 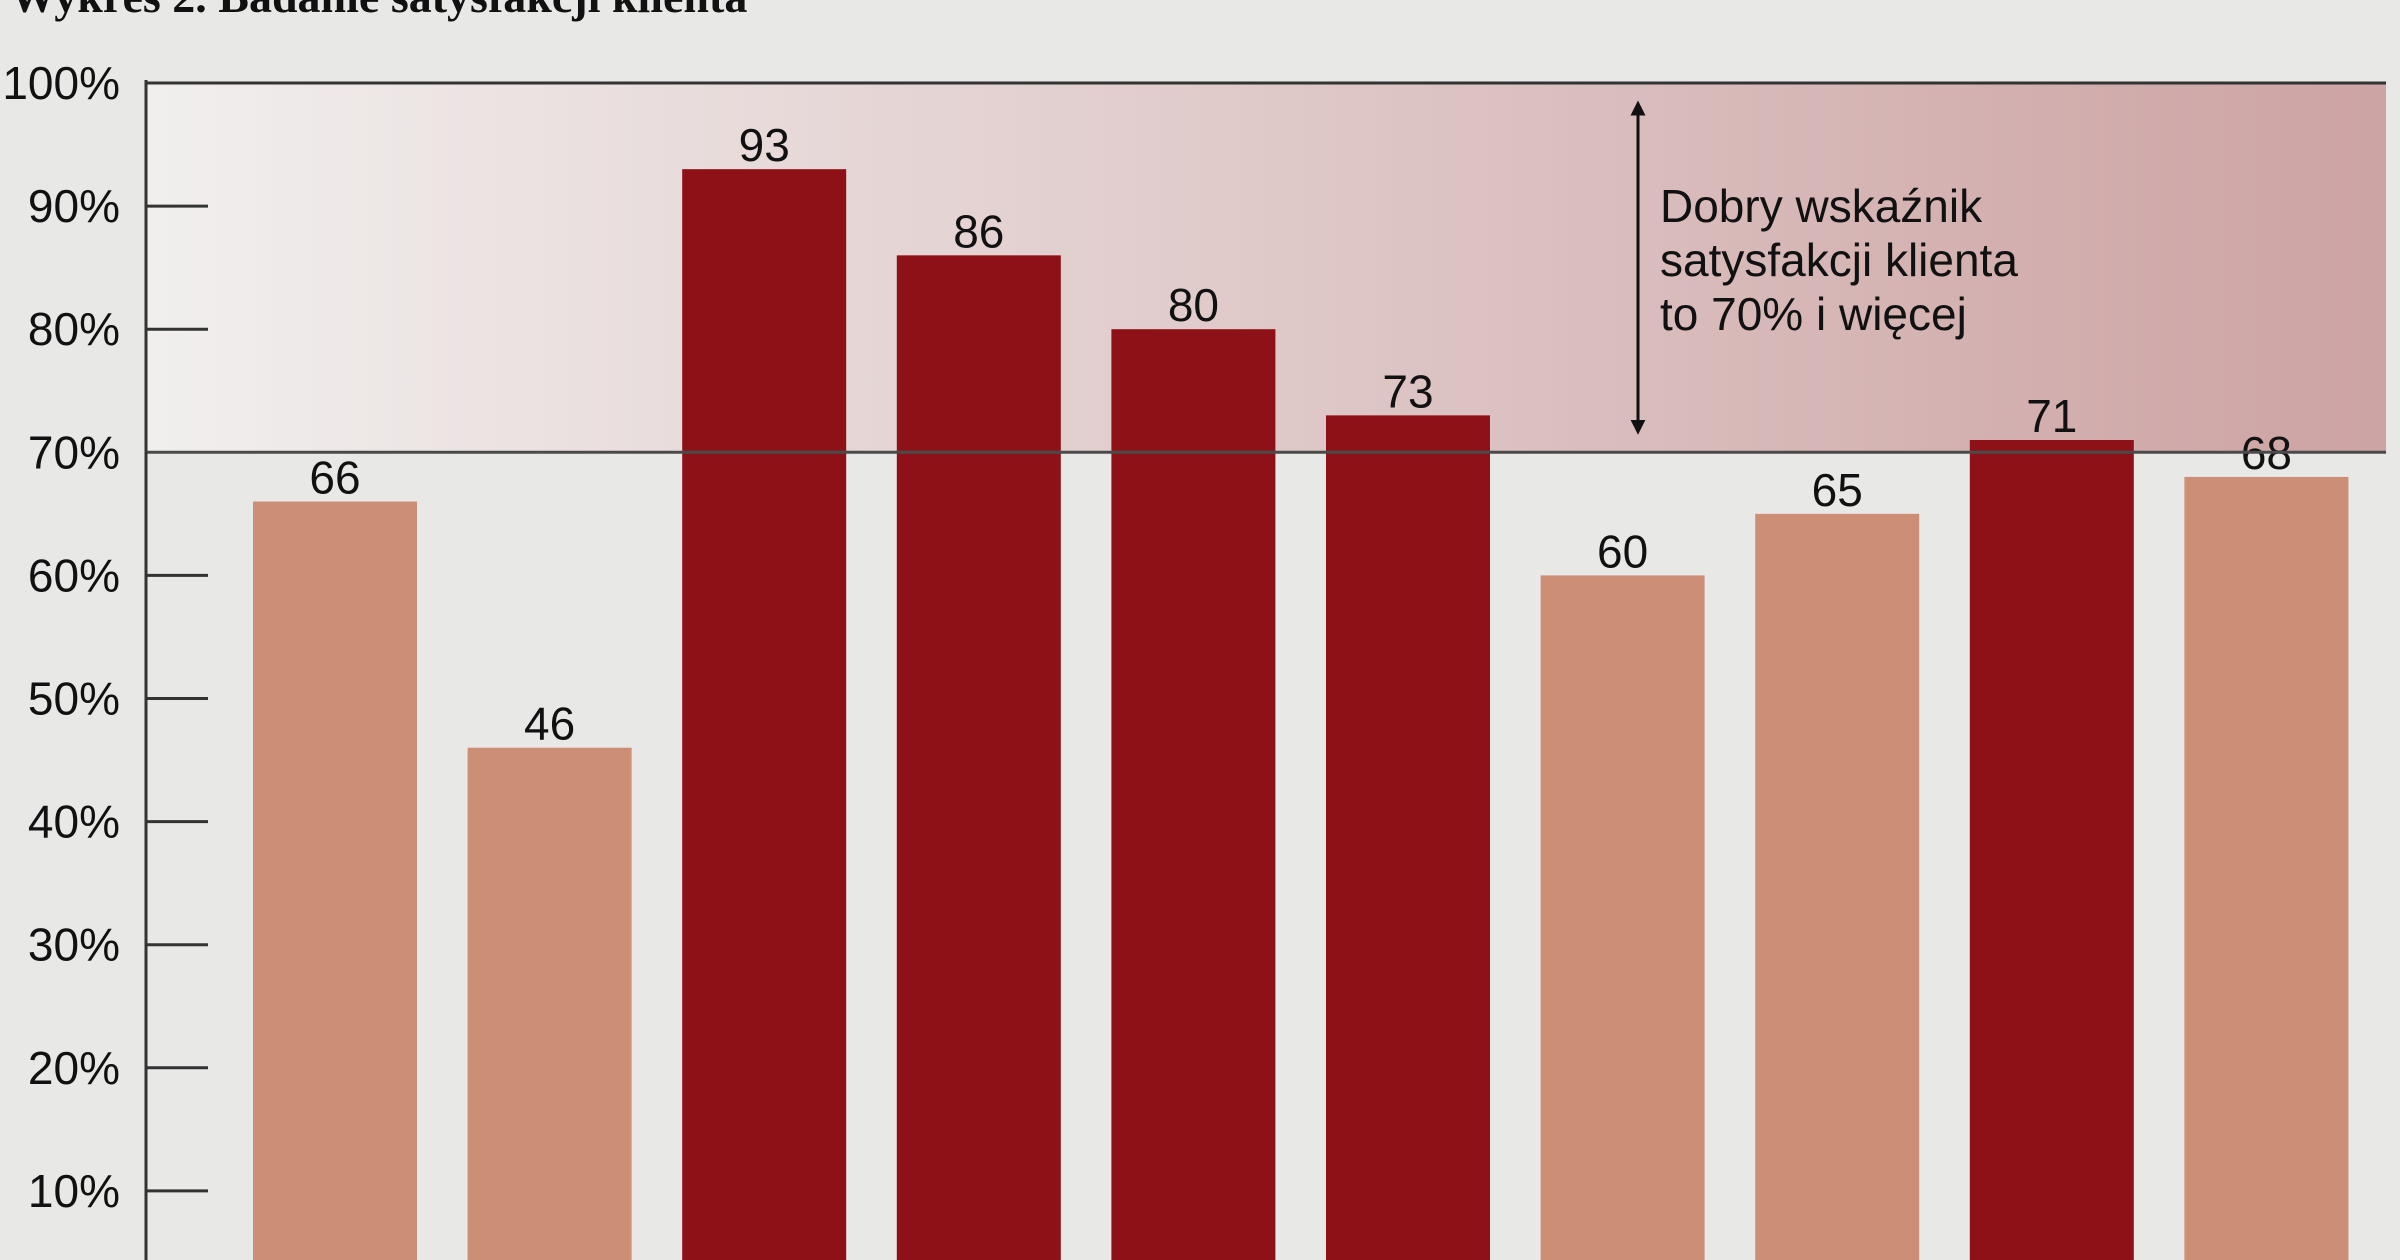 I want to click on data-label: 86, so click(x=978, y=231).